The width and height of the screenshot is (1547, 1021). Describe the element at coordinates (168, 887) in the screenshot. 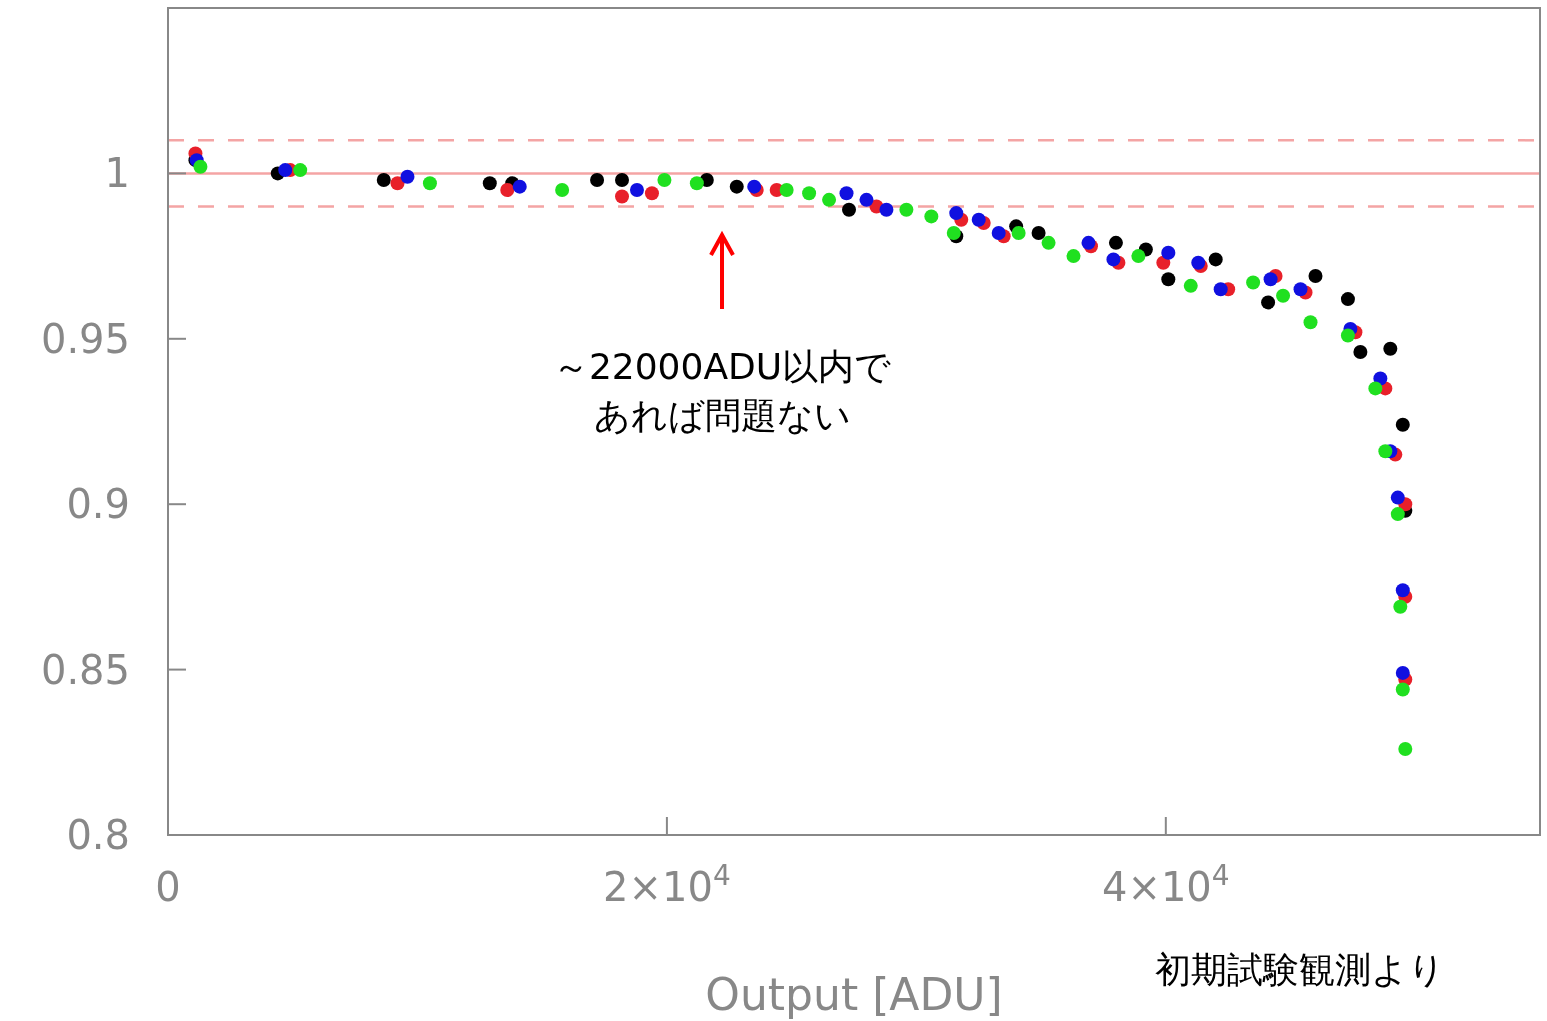

I see `x-tick-label: 0` at that location.